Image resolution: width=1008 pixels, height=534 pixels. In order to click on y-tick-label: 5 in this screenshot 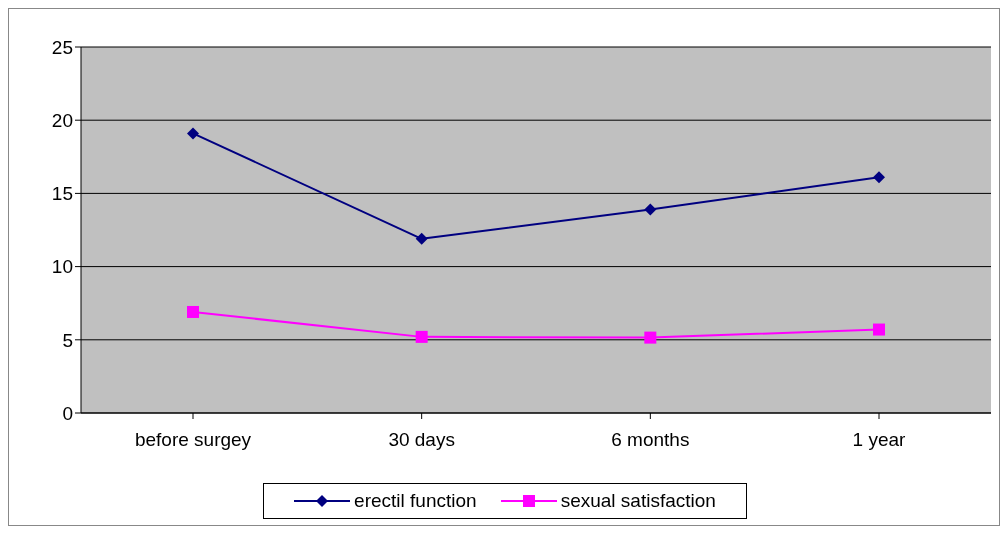, I will do `click(67, 340)`.